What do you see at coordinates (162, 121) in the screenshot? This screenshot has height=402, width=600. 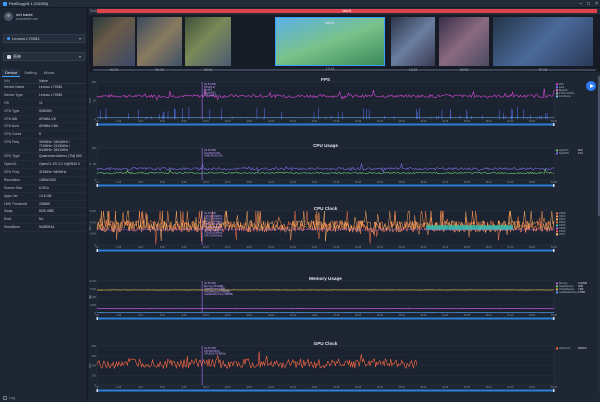 I see `x-tick-label: 5:32` at bounding box center [162, 121].